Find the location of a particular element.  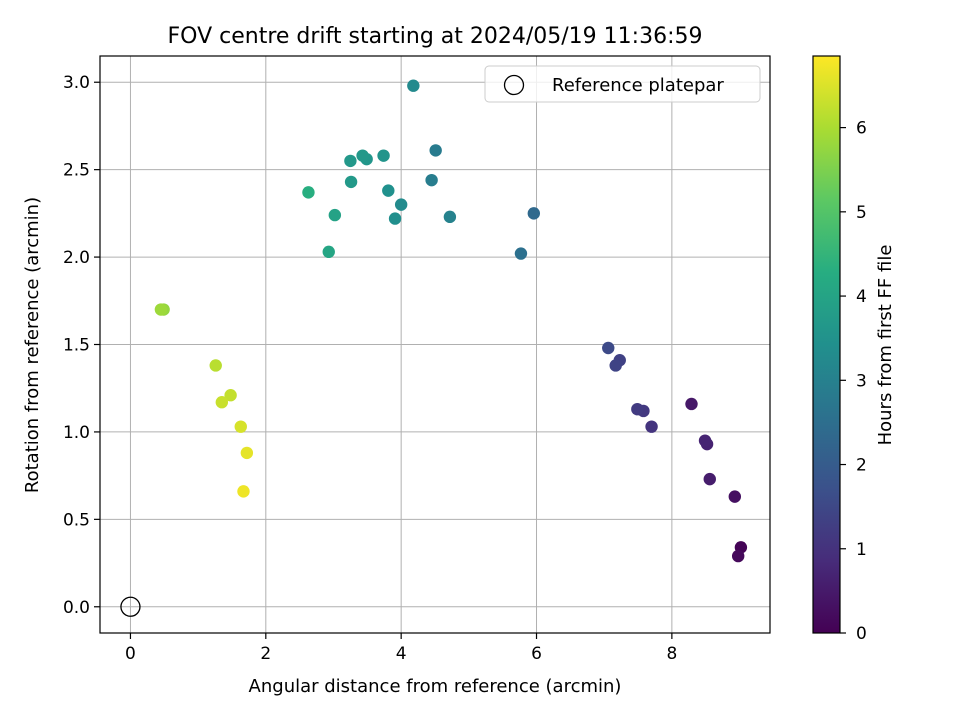

colorbar-tick-label: 0 is located at coordinates (861, 634).